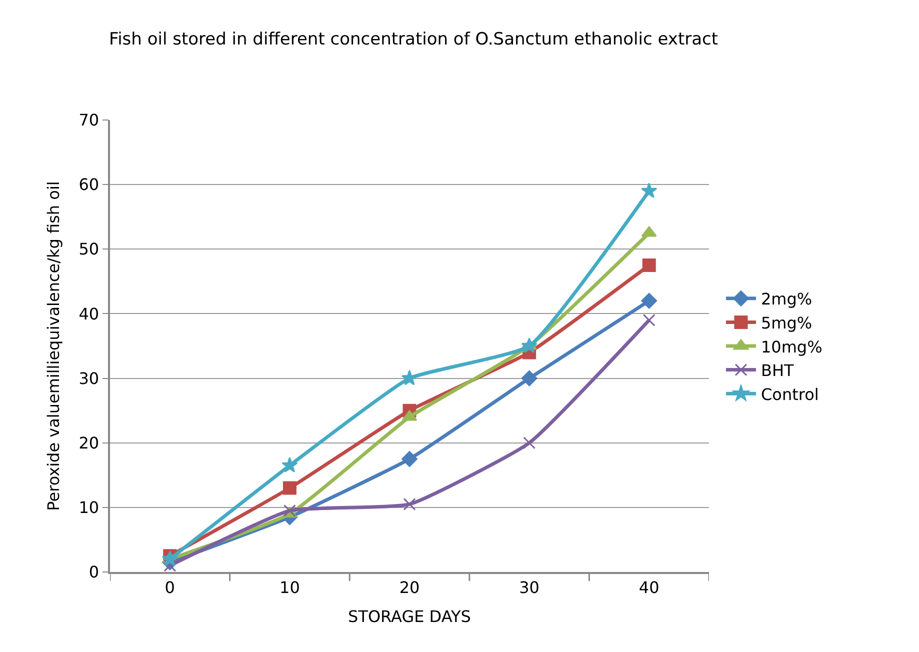 The height and width of the screenshot is (652, 919). I want to click on legend-label: 10mg%, so click(791, 346).